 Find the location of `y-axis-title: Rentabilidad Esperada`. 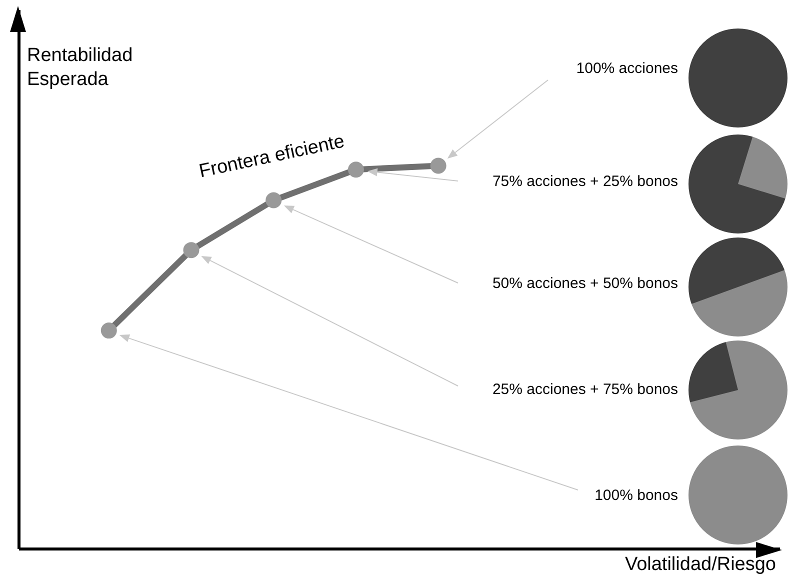

y-axis-title: Rentabilidad Esperada is located at coordinates (80, 68).